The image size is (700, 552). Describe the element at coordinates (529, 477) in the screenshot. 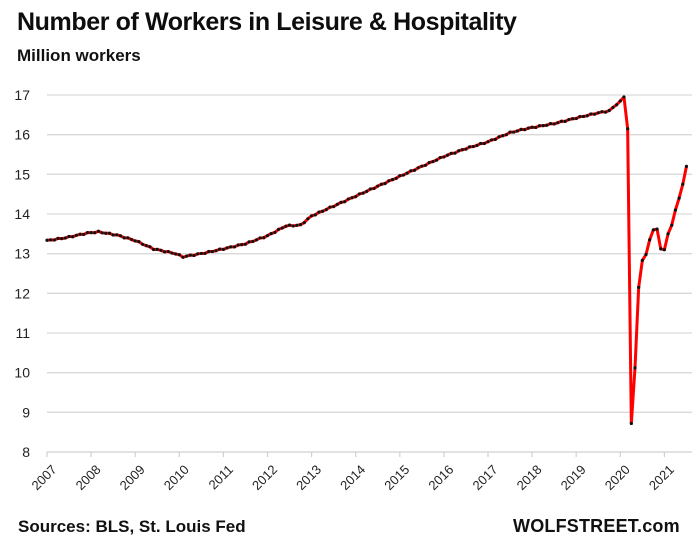

I see `x-tick-label: 2018` at that location.